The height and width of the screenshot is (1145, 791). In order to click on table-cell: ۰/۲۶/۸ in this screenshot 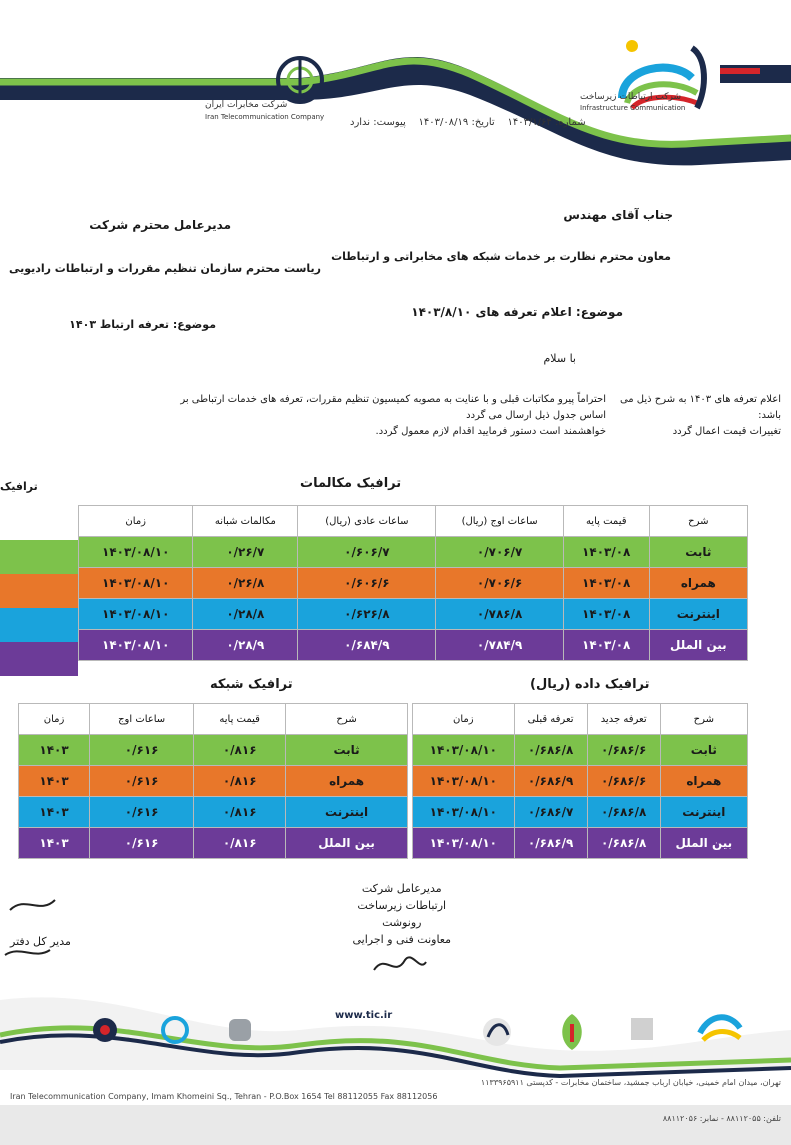, I will do `click(245, 583)`.